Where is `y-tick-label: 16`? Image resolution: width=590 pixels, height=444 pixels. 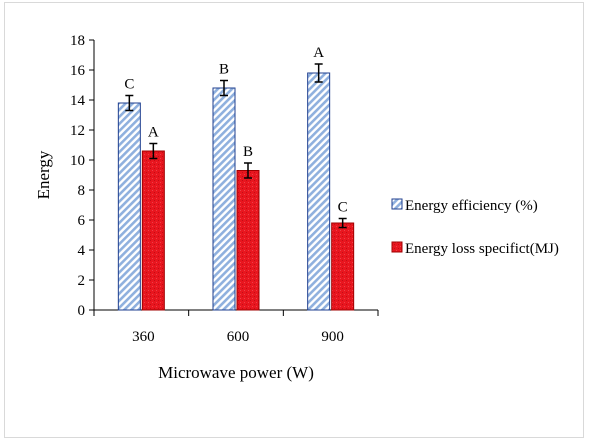
y-tick-label: 16 is located at coordinates (78, 71).